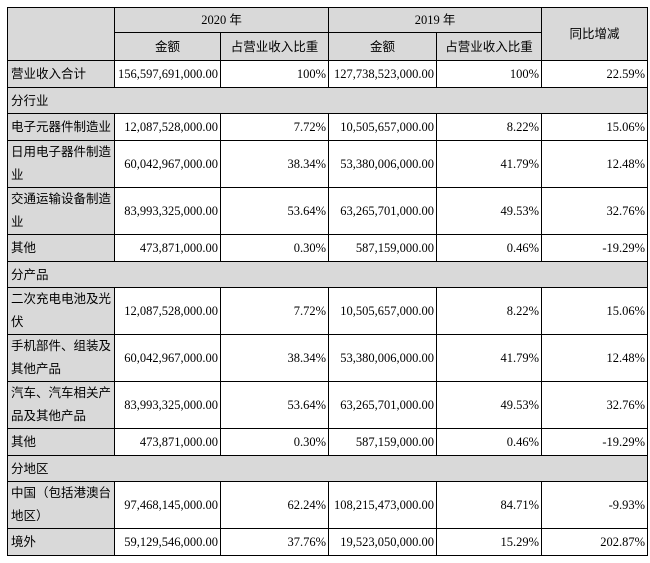  What do you see at coordinates (61, 542) in the screenshot?
I see `row-label: 境外` at bounding box center [61, 542].